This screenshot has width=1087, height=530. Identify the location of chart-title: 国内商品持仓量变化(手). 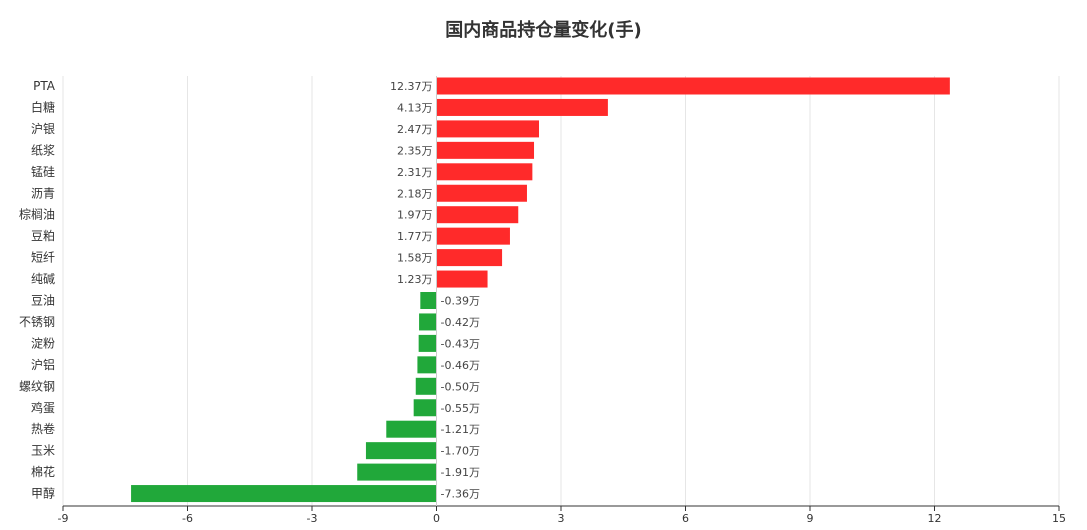
(543, 30).